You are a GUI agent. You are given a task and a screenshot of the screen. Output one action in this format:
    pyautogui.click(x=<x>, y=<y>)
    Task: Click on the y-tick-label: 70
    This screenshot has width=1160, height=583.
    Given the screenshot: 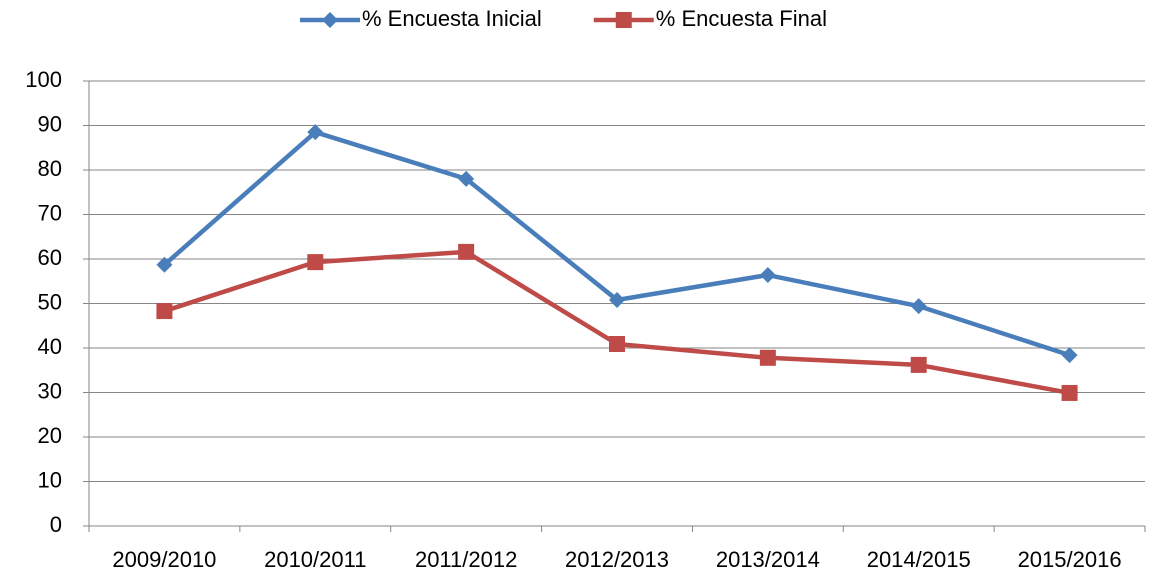 What is the action you would take?
    pyautogui.click(x=50, y=212)
    